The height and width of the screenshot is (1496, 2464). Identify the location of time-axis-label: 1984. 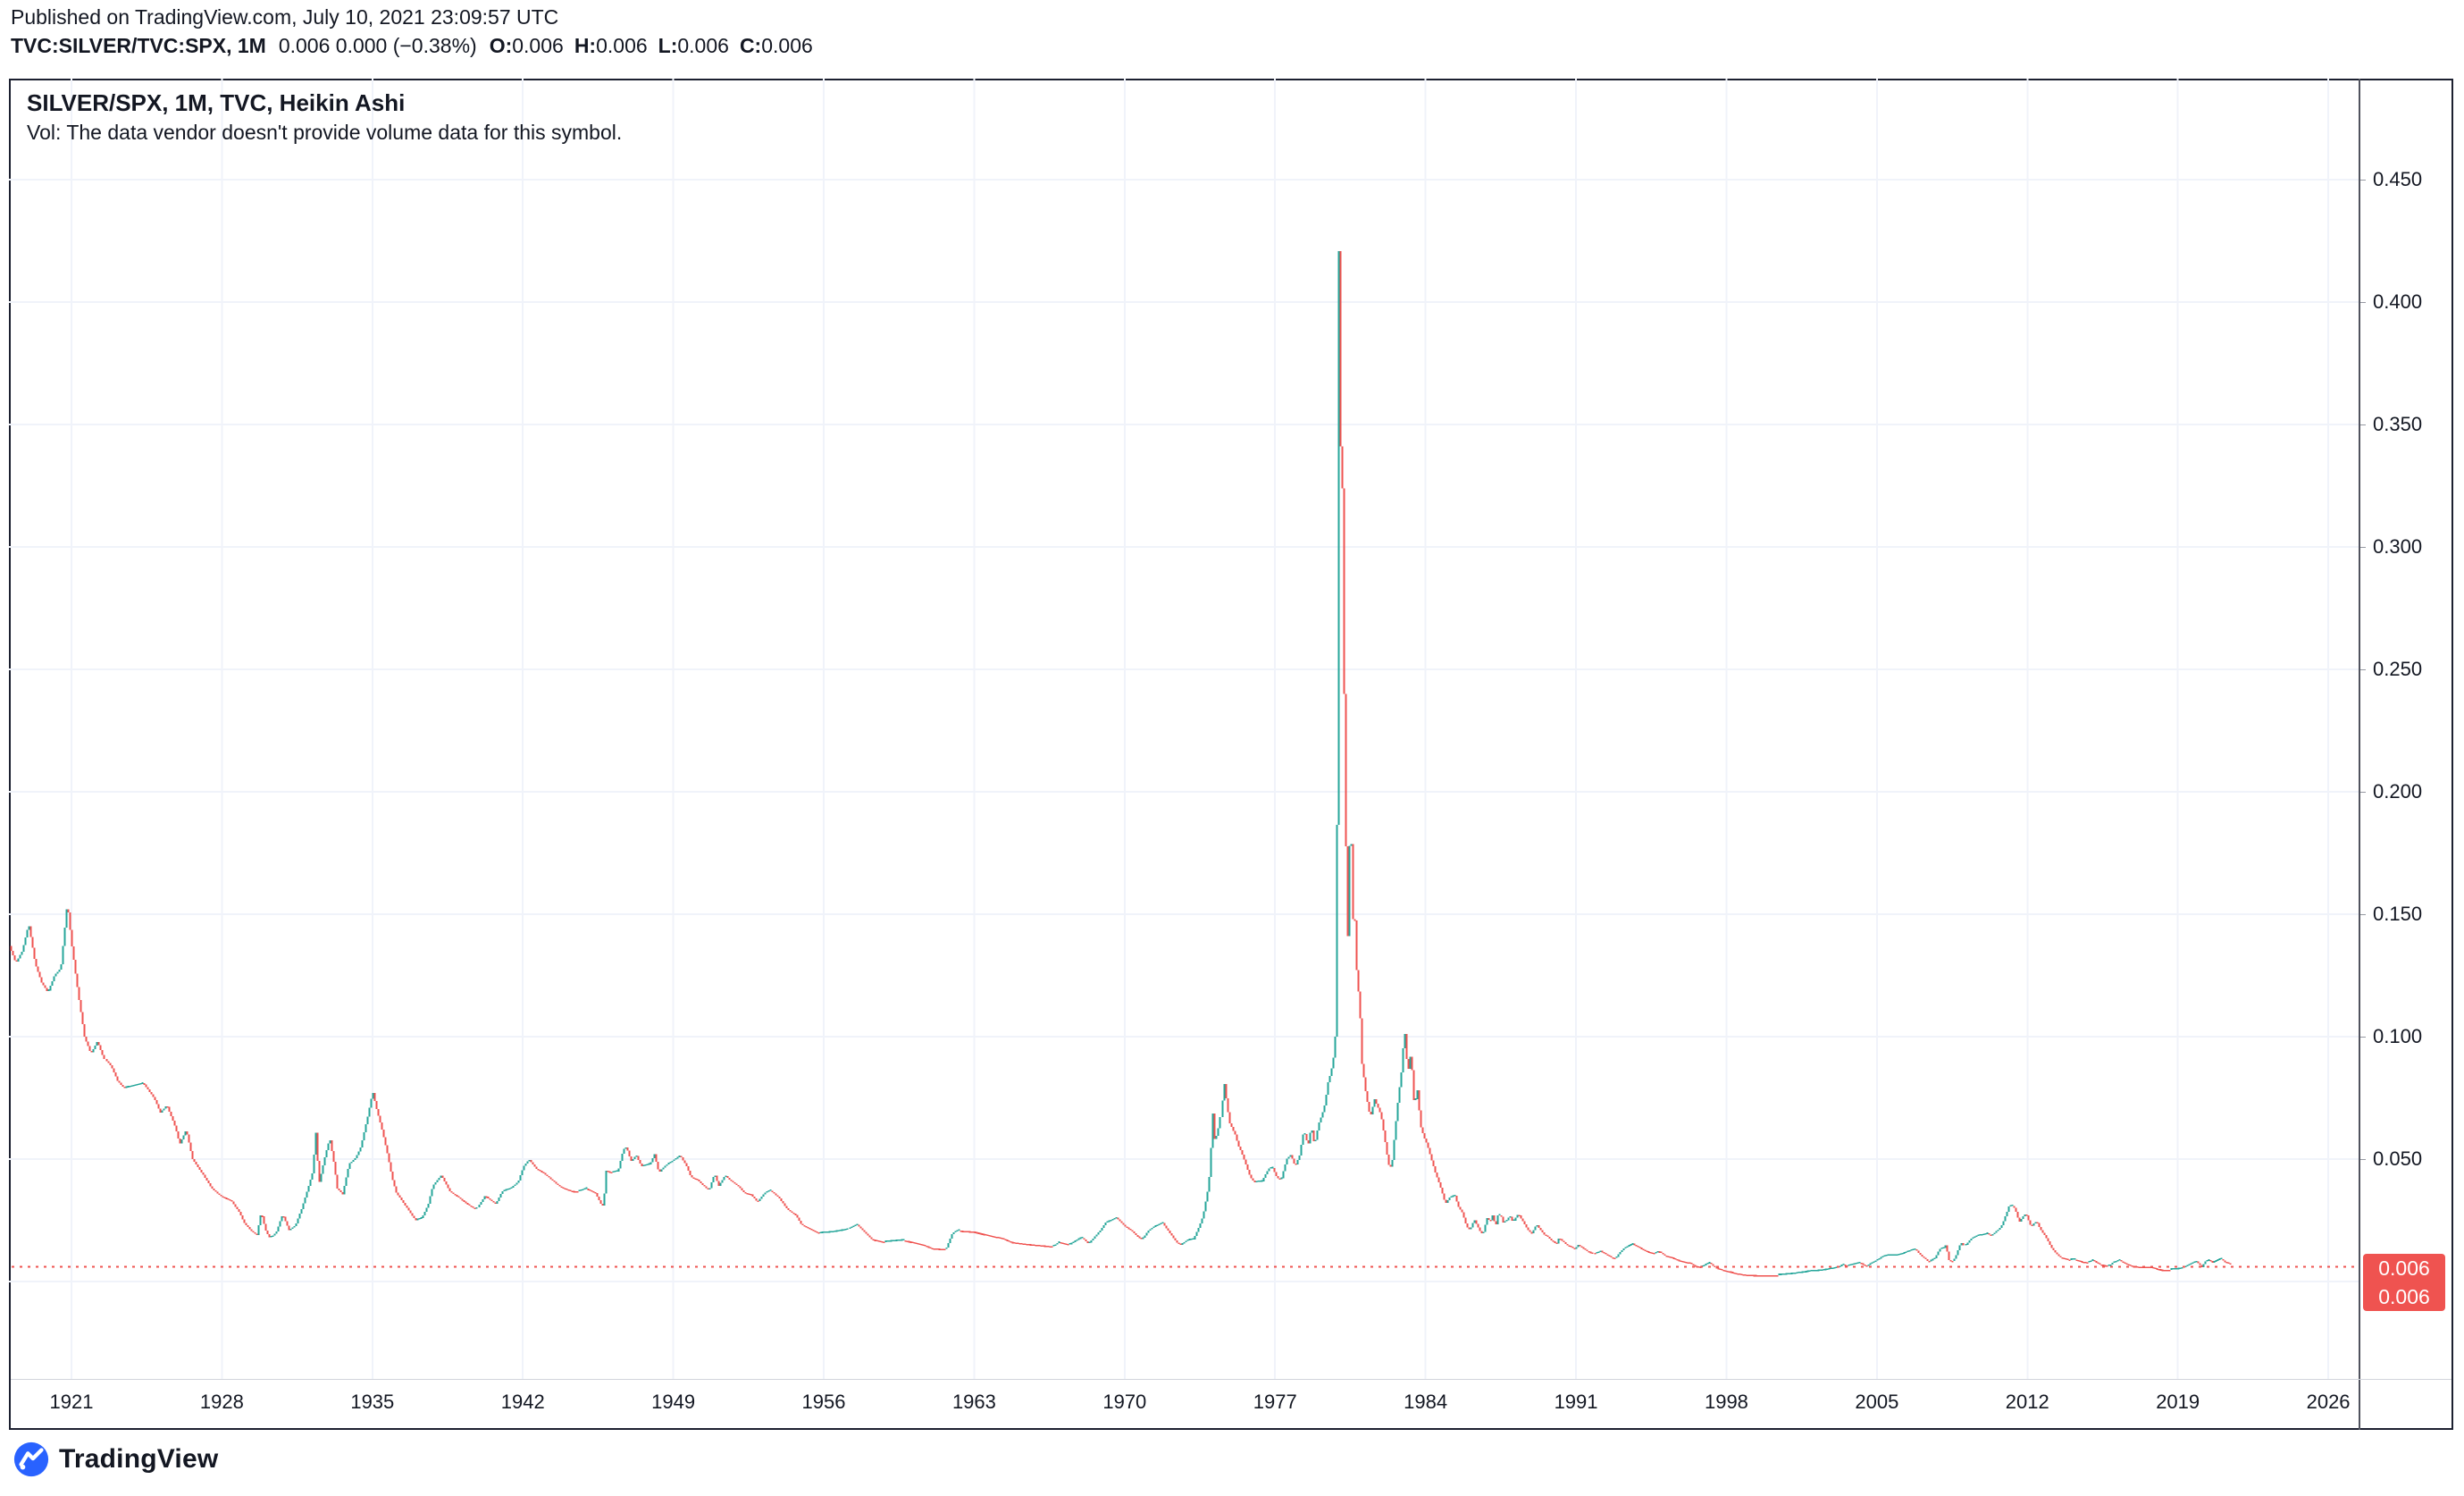
(1426, 1402).